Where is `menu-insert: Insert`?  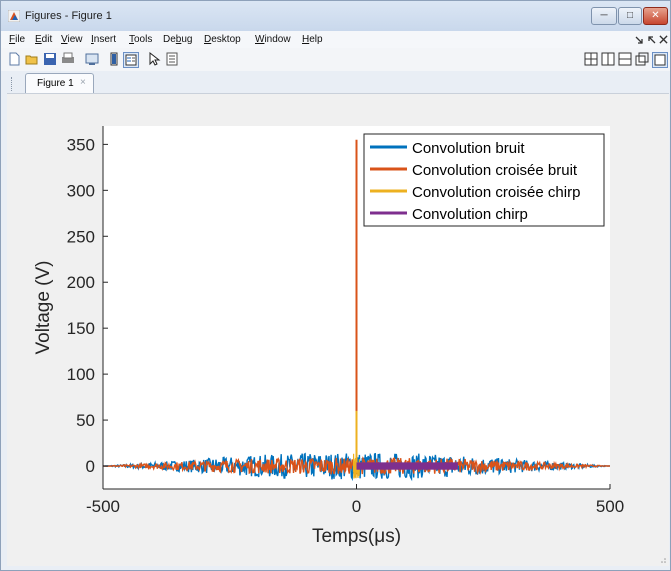 menu-insert: Insert is located at coordinates (104, 39).